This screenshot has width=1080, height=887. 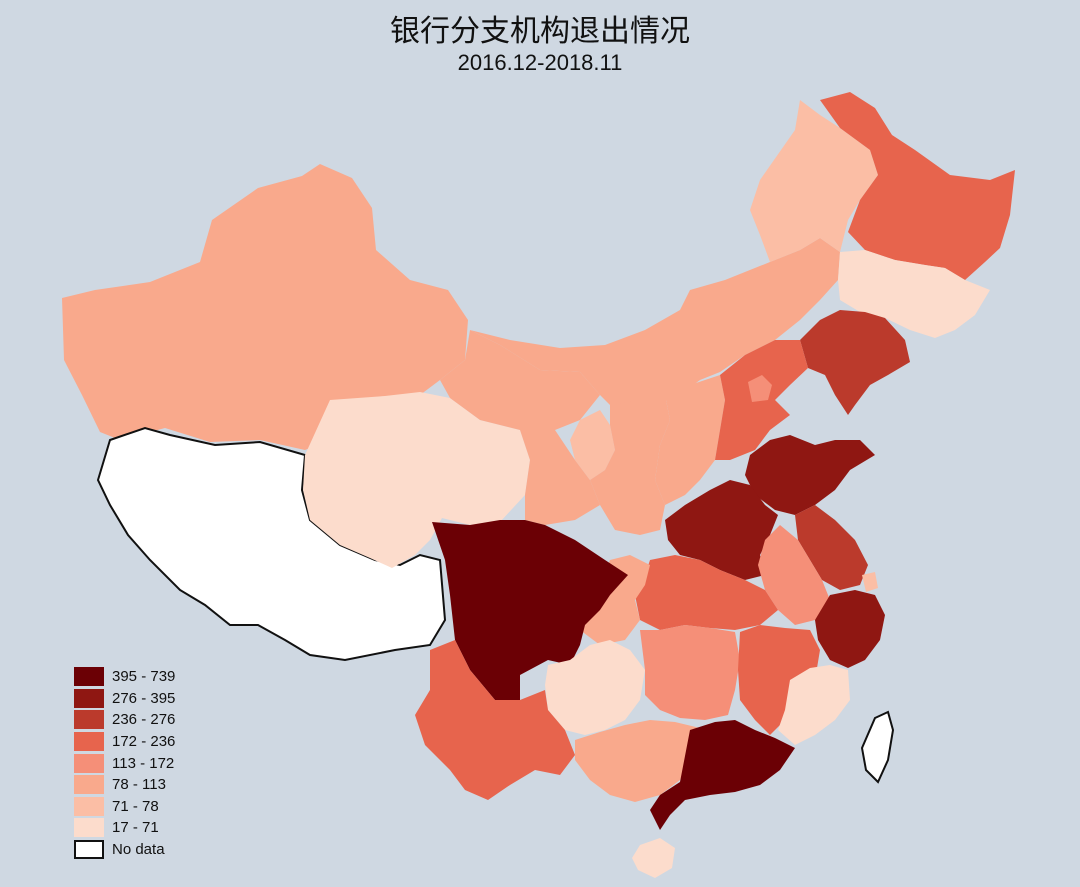 I want to click on region-zhejiang, so click(x=850, y=629).